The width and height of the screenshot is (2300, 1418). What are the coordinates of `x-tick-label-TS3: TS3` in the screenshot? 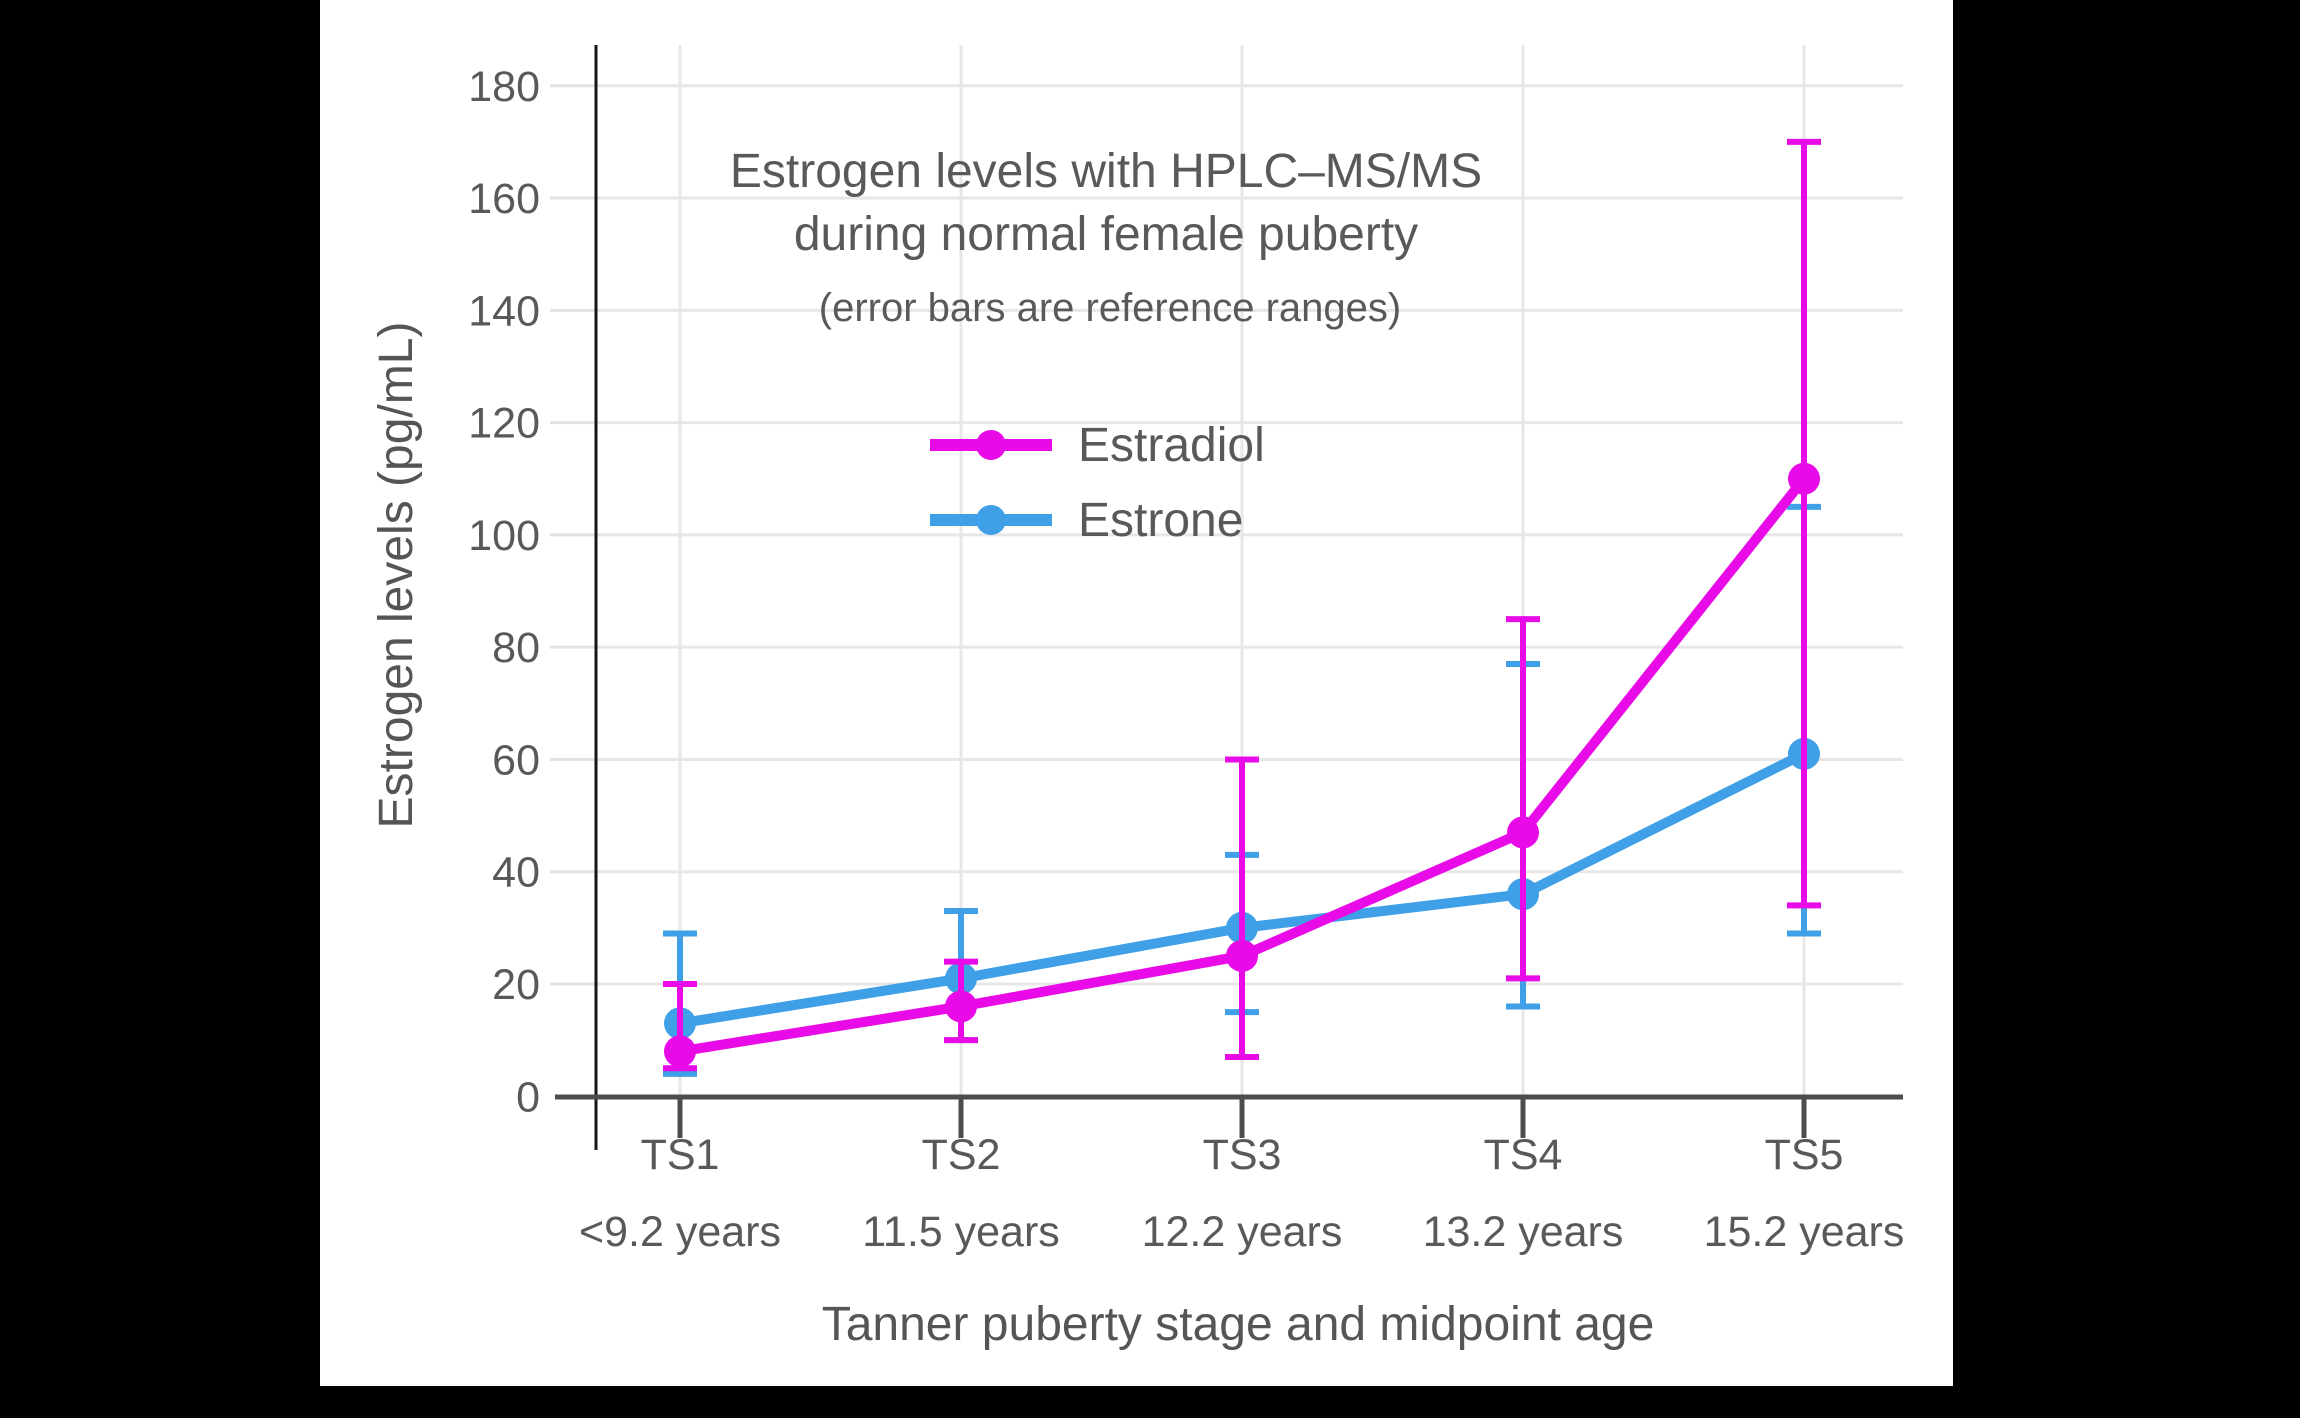 It's located at (1242, 1155).